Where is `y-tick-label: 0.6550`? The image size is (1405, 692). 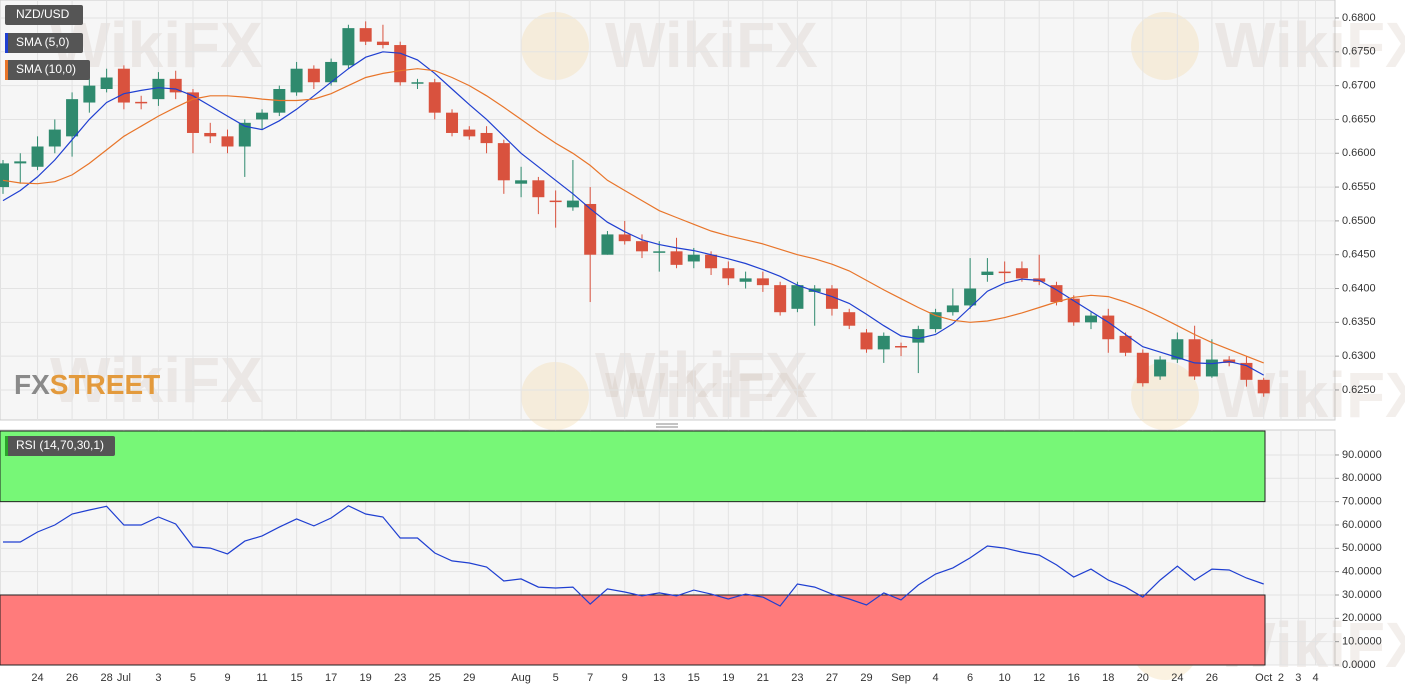
y-tick-label: 0.6550 is located at coordinates (1359, 187).